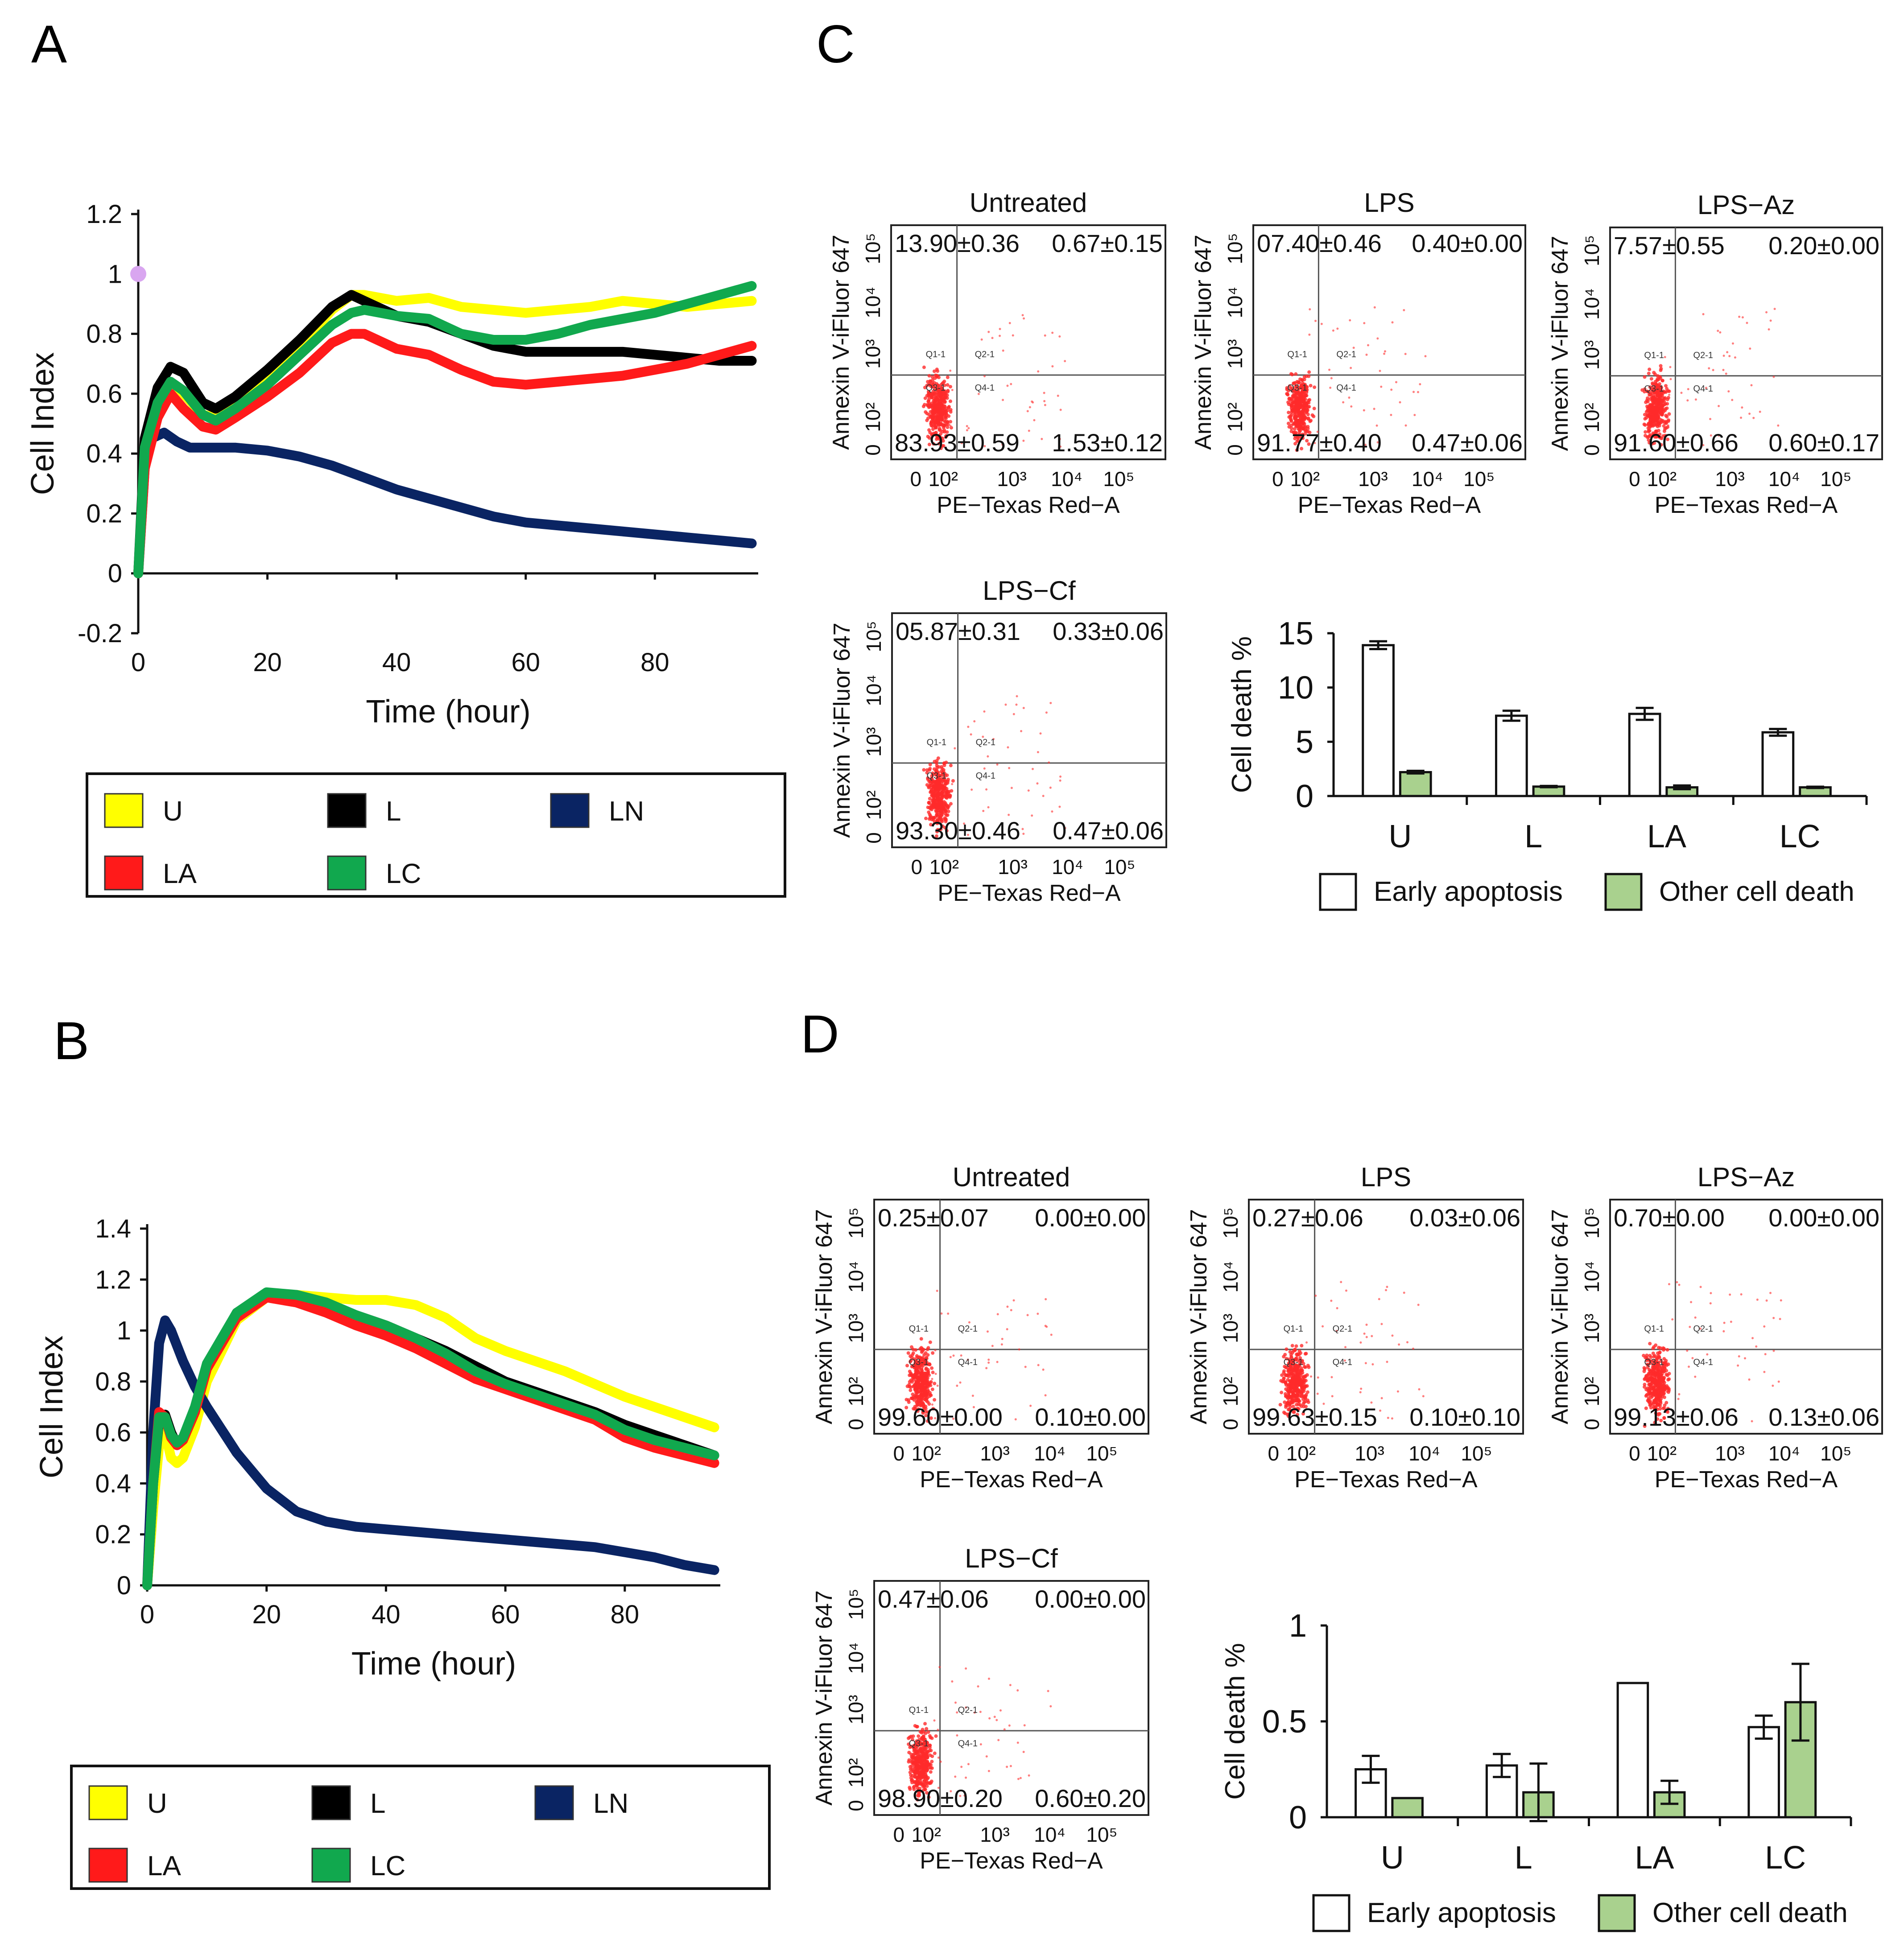  I want to click on flow-y-tick: 10³, so click(1235, 354).